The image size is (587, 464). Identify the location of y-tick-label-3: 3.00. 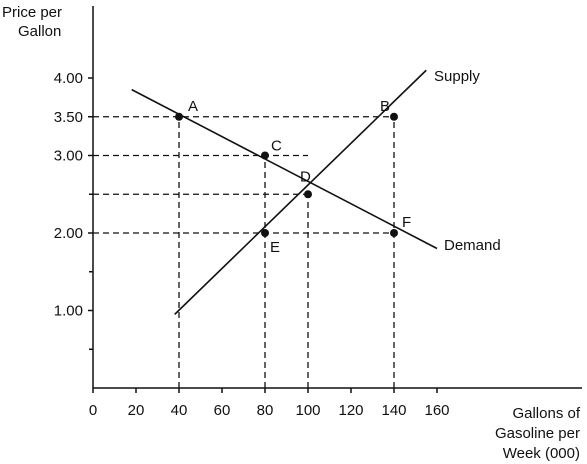
(68, 156).